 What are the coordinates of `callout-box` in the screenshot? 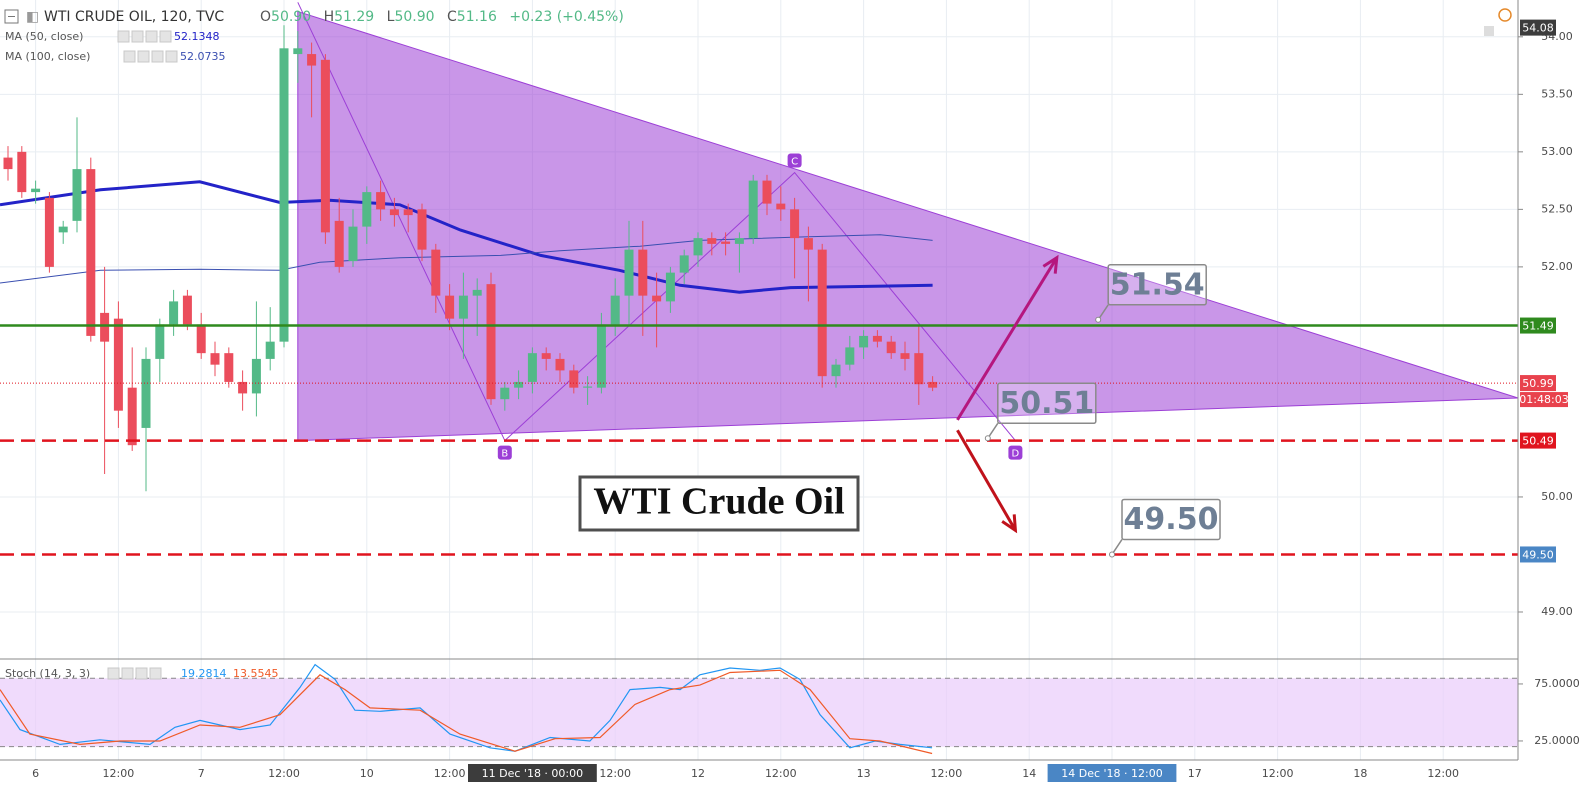 It's located at (1047, 403).